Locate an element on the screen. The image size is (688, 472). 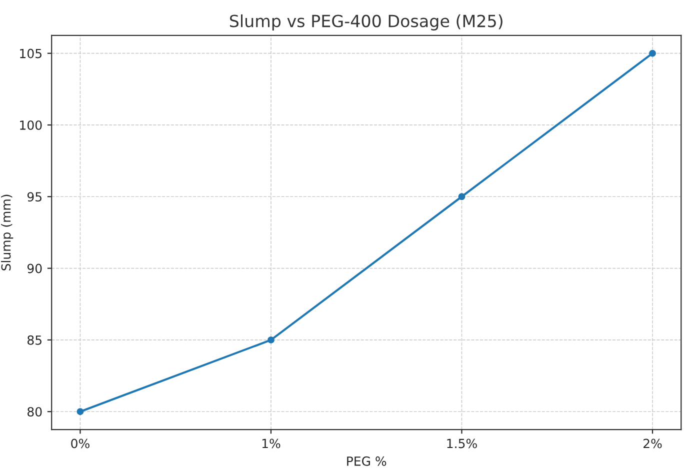
x-tick-label: 2% is located at coordinates (653, 443).